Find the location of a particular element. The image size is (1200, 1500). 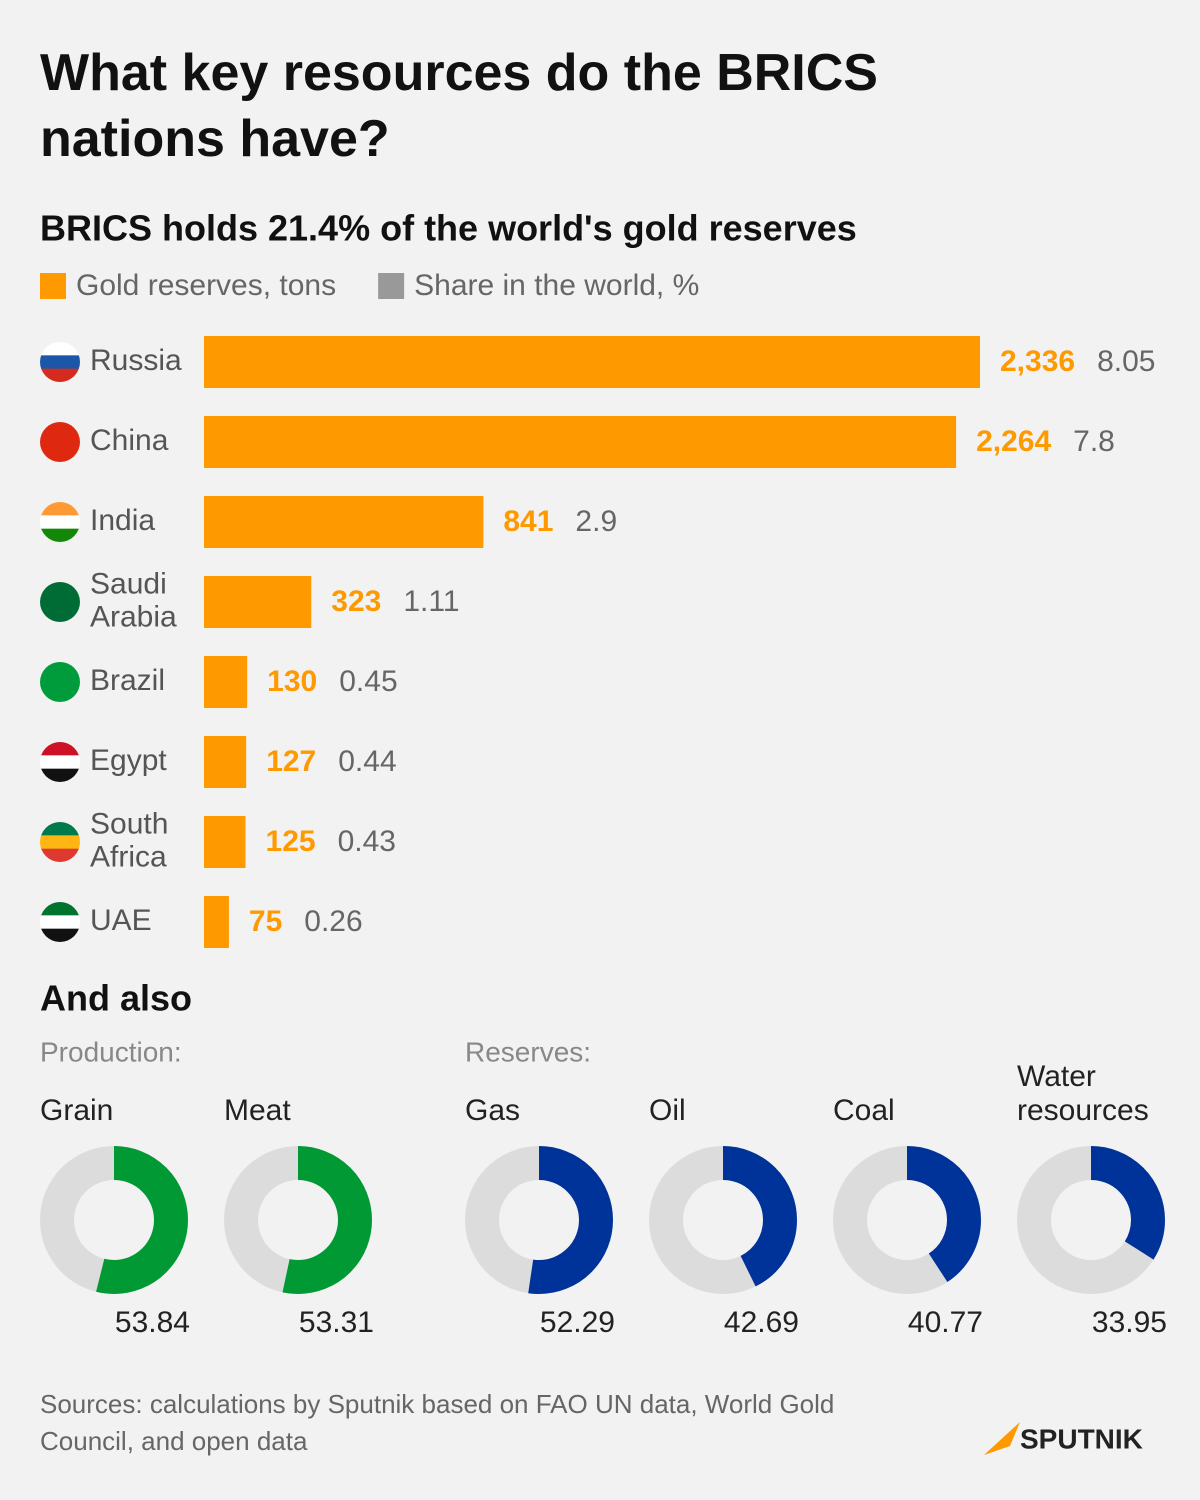

value-label: 75 is located at coordinates (265, 921).